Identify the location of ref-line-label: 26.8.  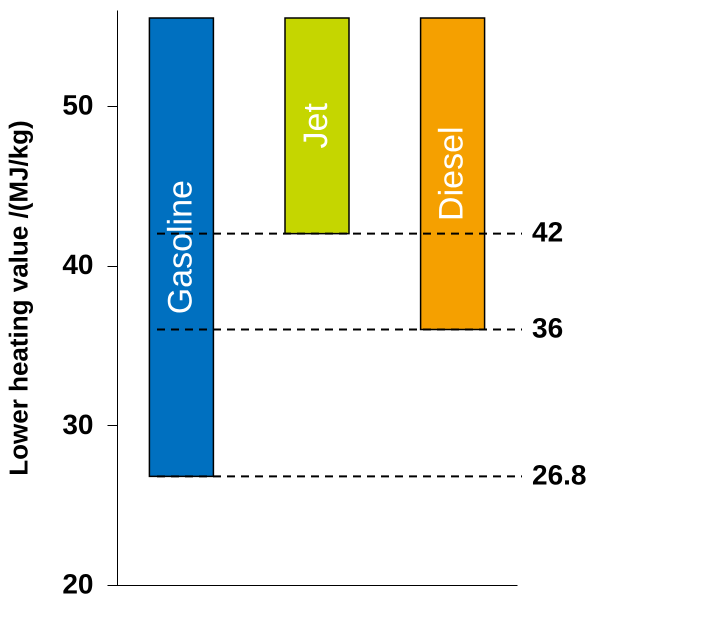
(559, 474).